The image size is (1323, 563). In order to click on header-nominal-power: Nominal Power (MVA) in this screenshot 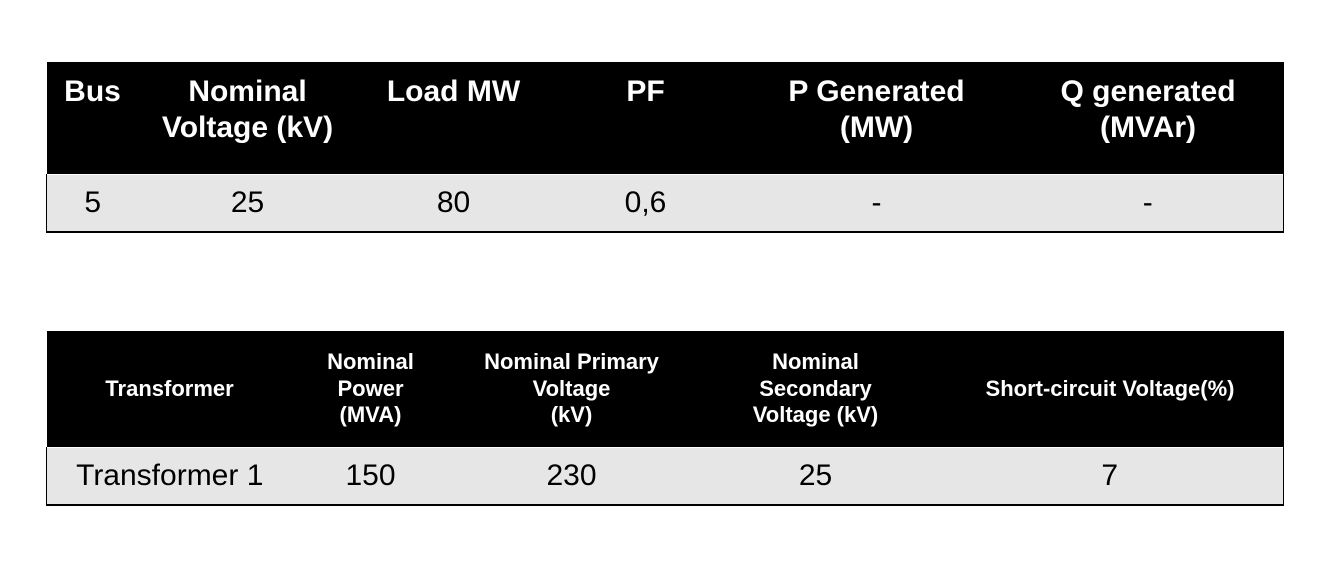, I will do `click(370, 389)`.